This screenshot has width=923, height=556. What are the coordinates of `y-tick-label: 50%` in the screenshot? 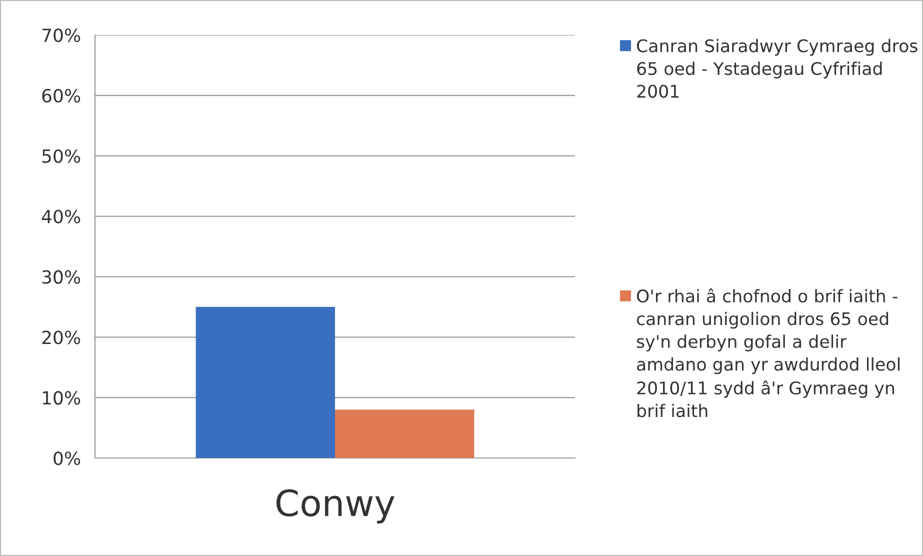 It's located at (61, 156).